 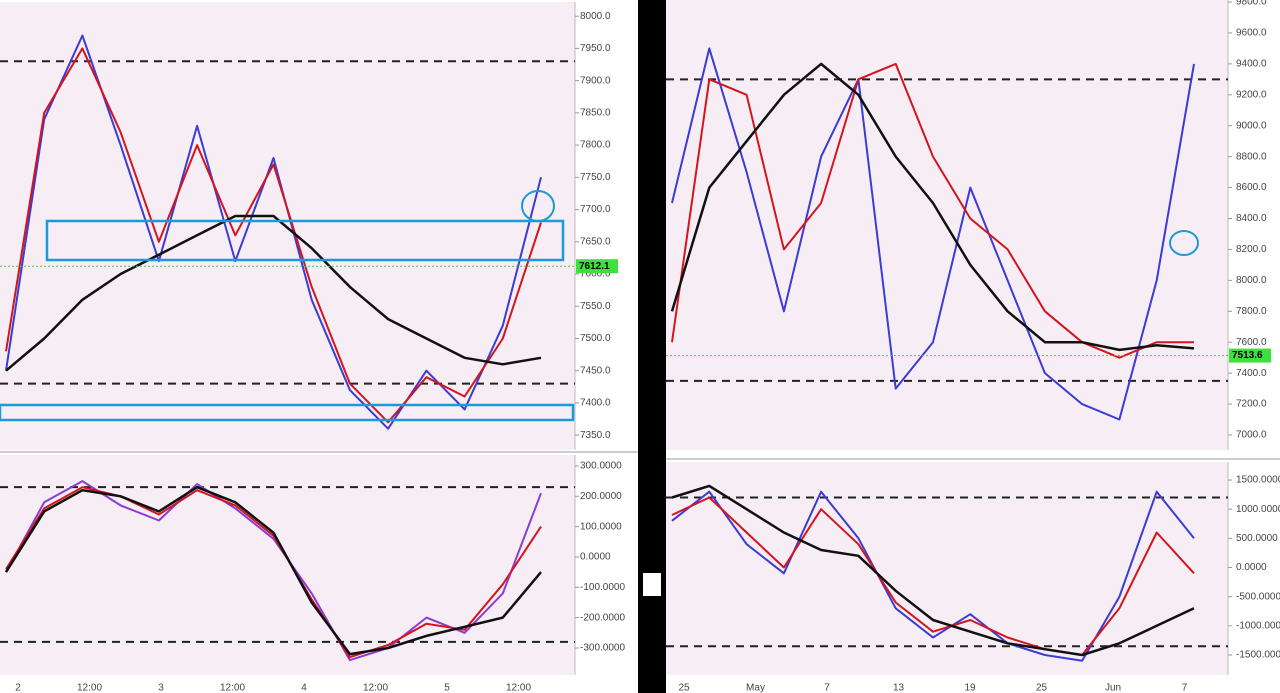 What do you see at coordinates (601, 496) in the screenshot?
I see `y-tick-label: 200.0000` at bounding box center [601, 496].